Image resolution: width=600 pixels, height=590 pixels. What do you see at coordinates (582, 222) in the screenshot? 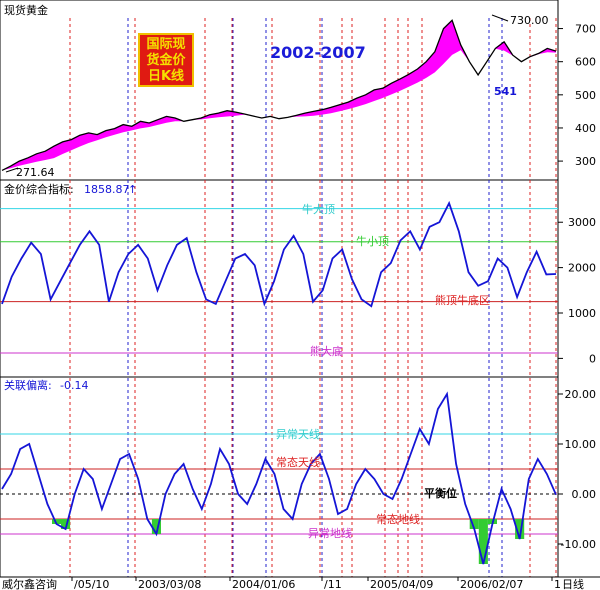
I see `y-tick-label: 3000` at bounding box center [582, 222].